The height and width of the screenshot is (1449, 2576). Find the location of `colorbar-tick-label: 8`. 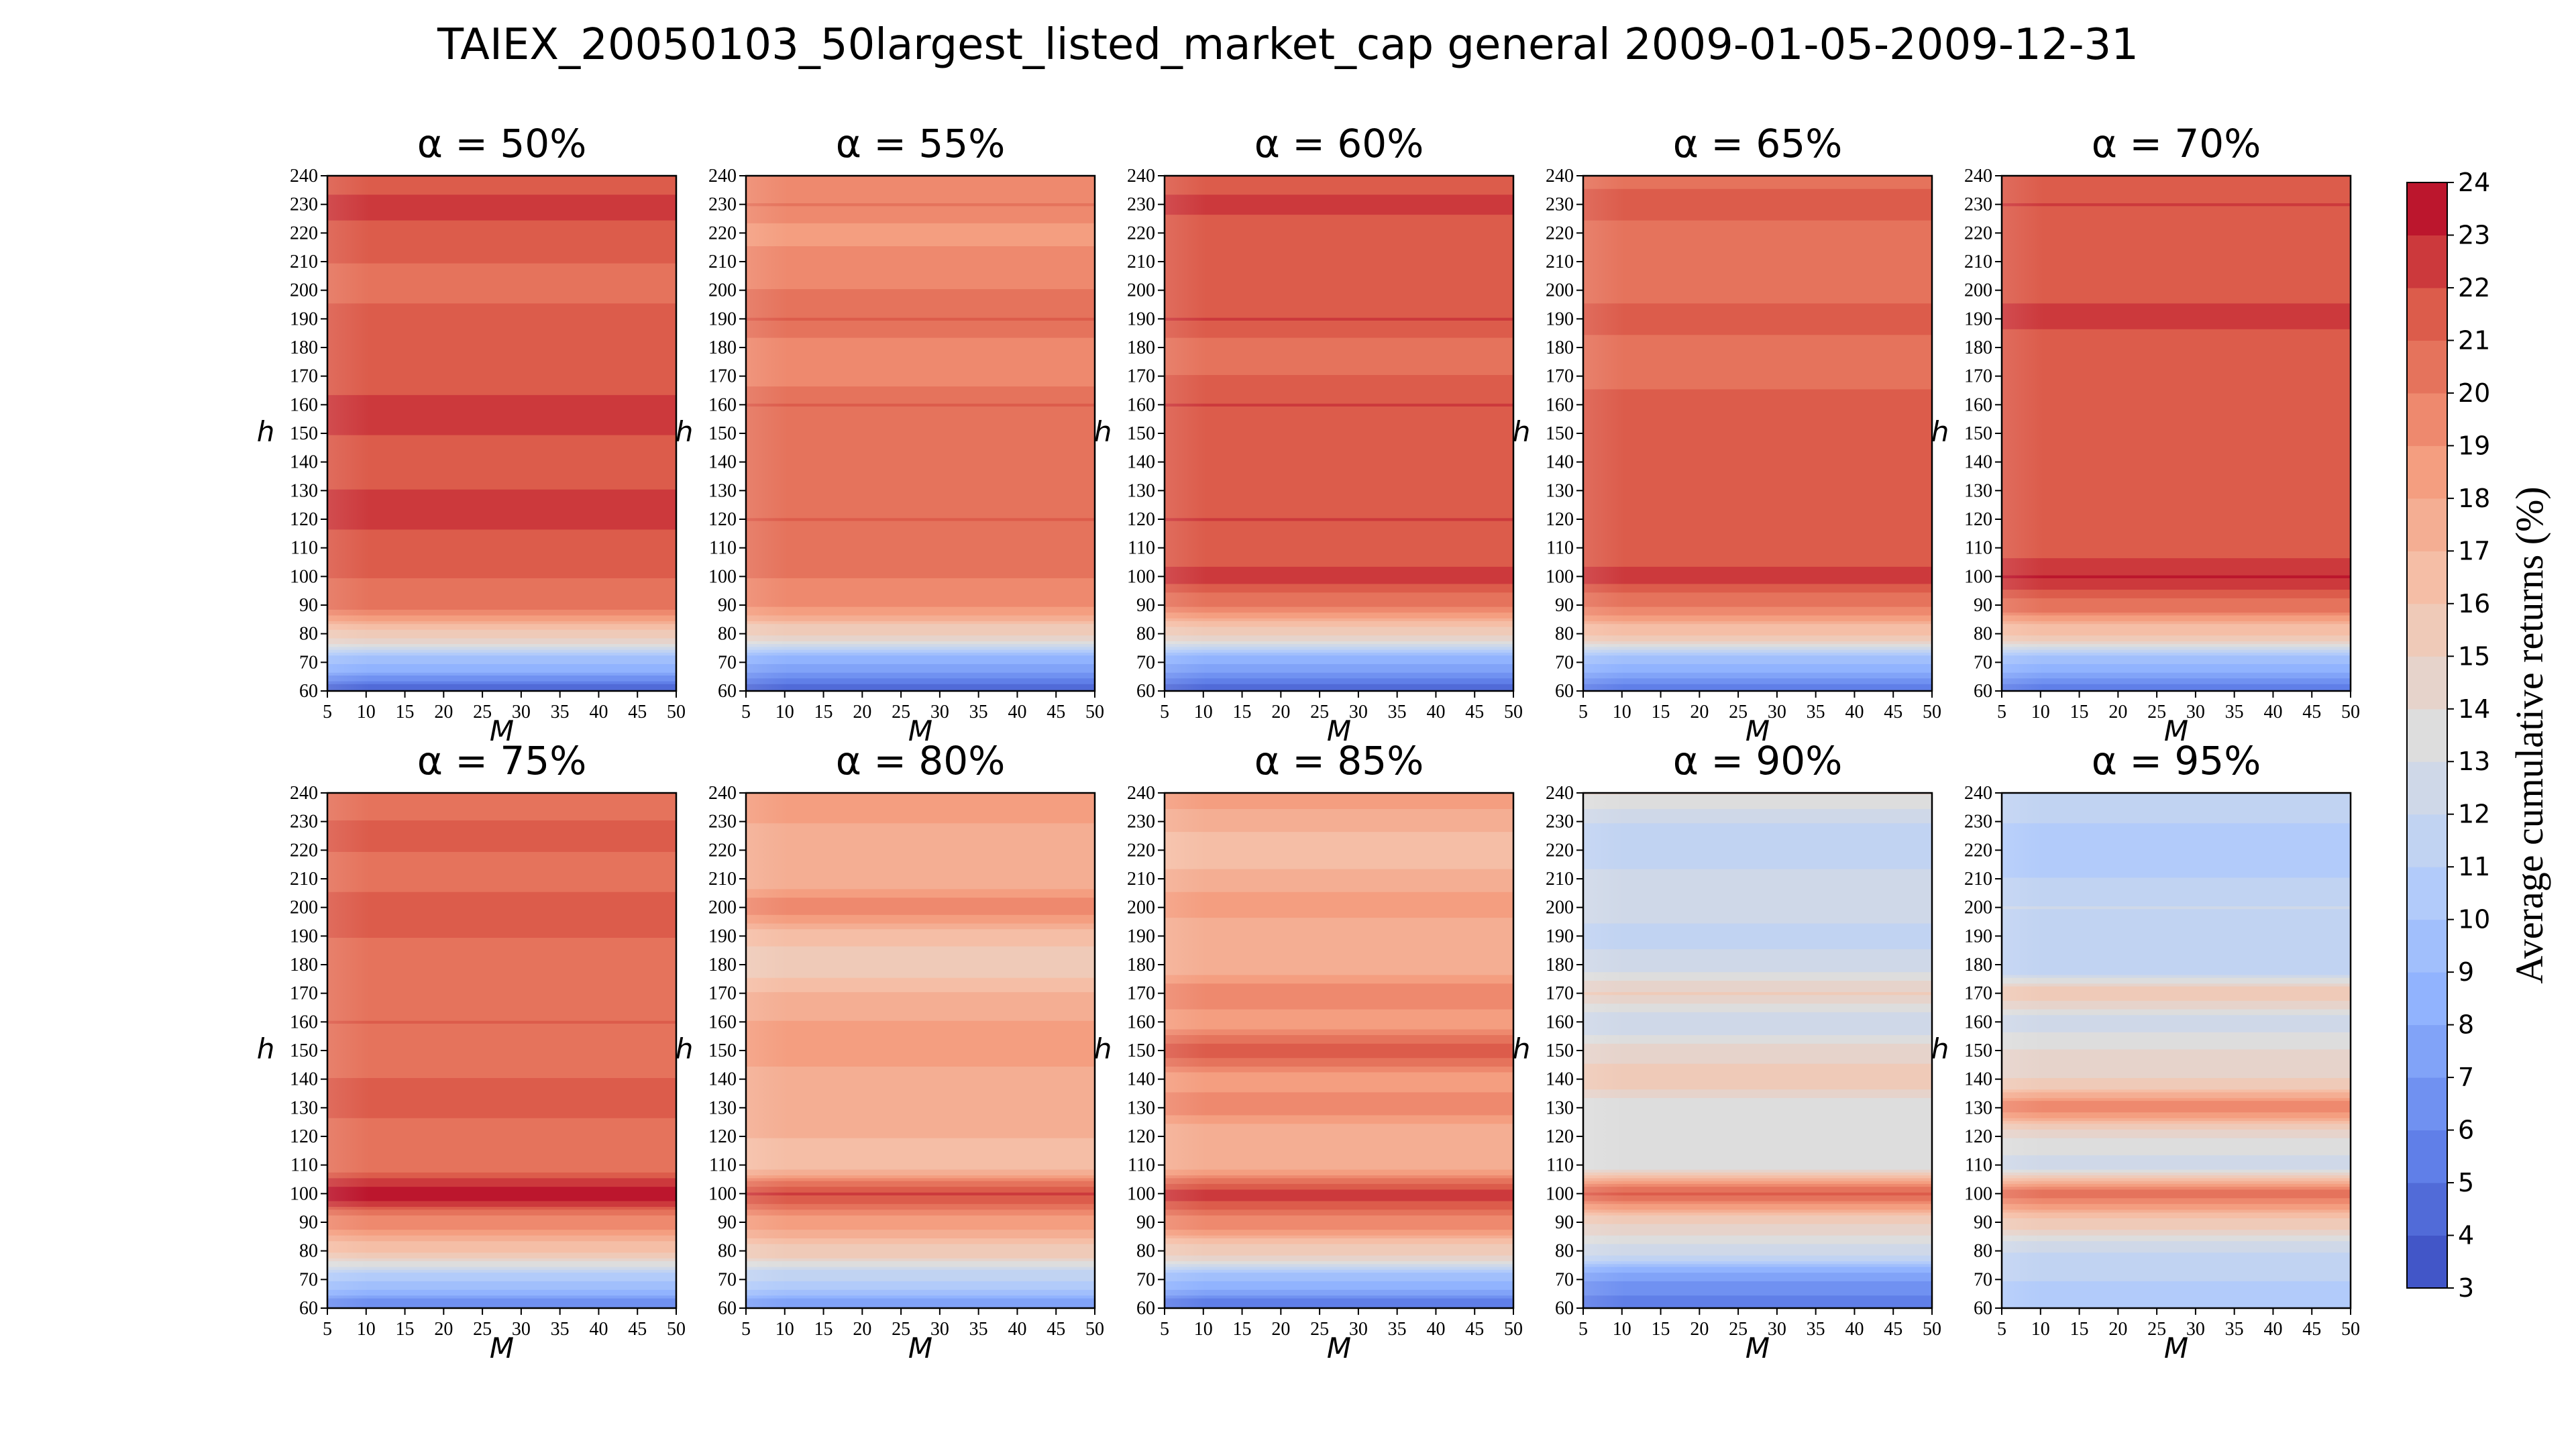

colorbar-tick-label: 8 is located at coordinates (2466, 1025).